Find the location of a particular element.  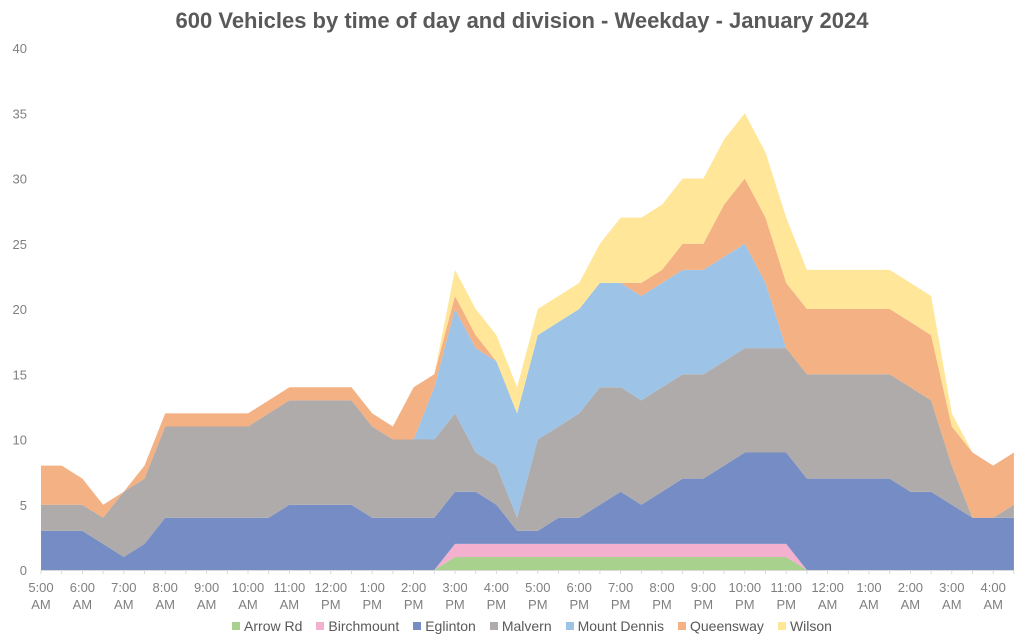

y-tick-label: 5 is located at coordinates (23, 505).